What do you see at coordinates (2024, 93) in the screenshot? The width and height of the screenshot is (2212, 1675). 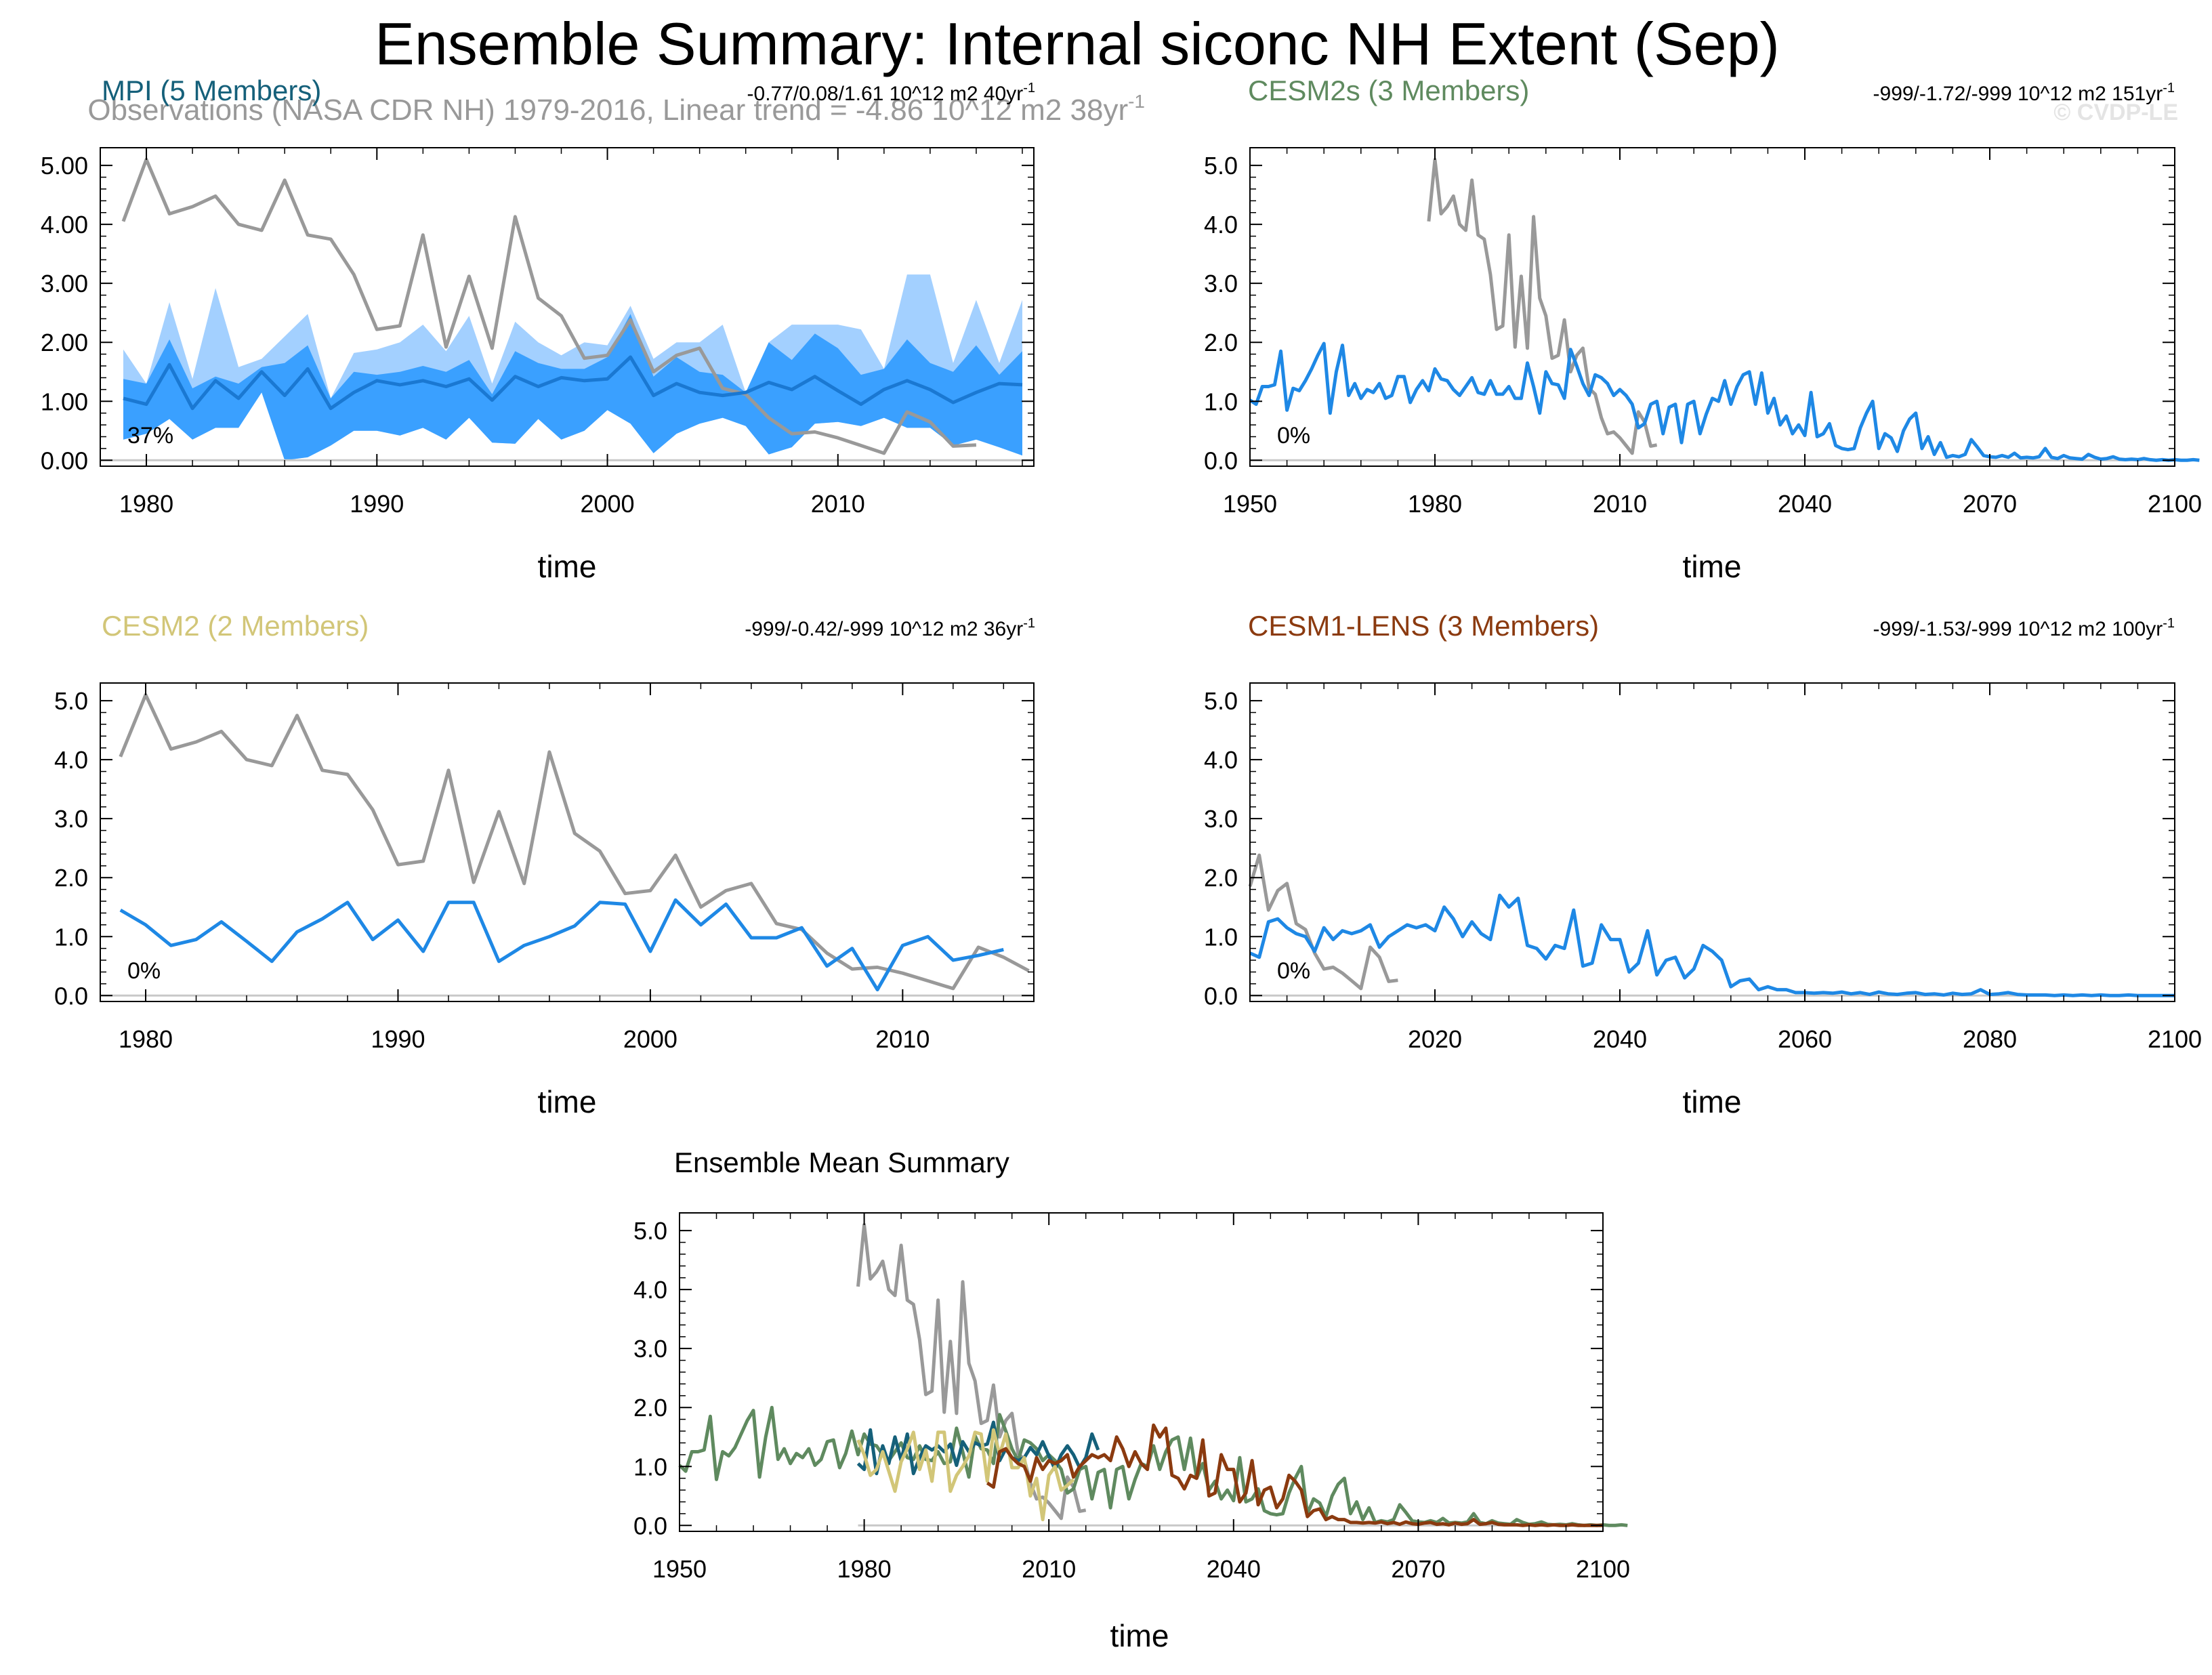 I see `panel-stats: -999/-1.72/-999 10^12 m2 151yr-1` at bounding box center [2024, 93].